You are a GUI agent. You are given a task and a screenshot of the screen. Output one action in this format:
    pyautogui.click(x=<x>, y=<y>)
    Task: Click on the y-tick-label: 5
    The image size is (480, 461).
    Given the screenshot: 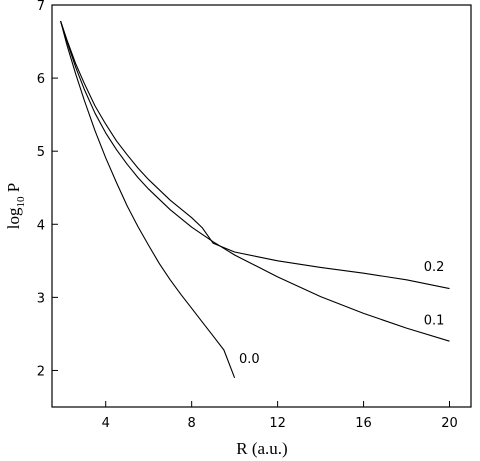 What is the action you would take?
    pyautogui.click(x=41, y=152)
    